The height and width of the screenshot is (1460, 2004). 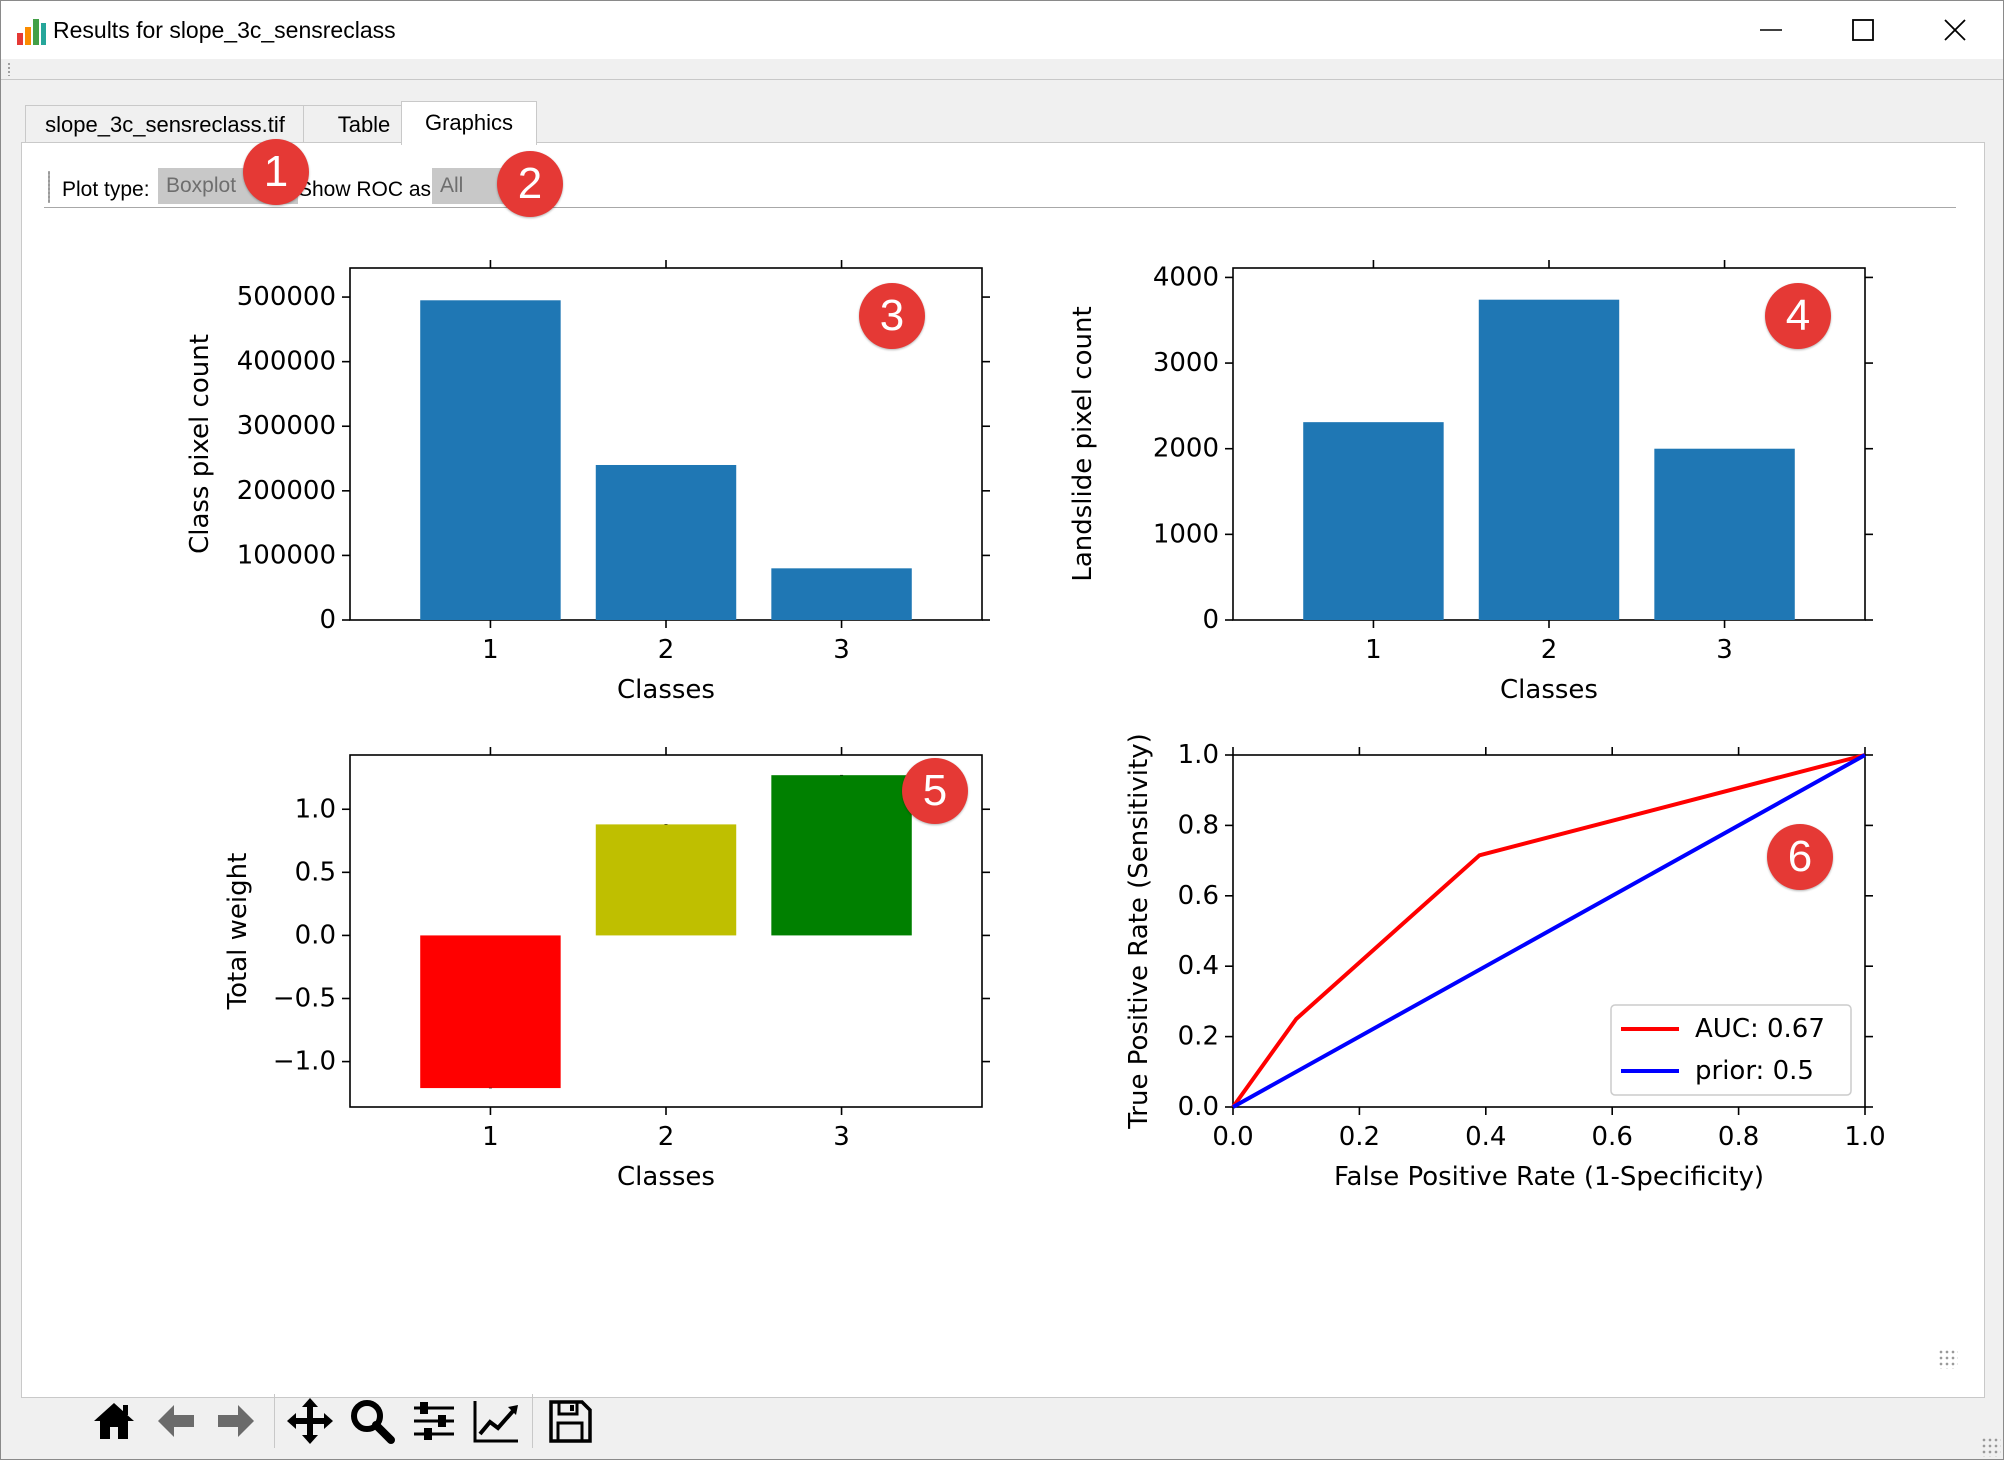 I want to click on menu-strip, so click(x=1002, y=69).